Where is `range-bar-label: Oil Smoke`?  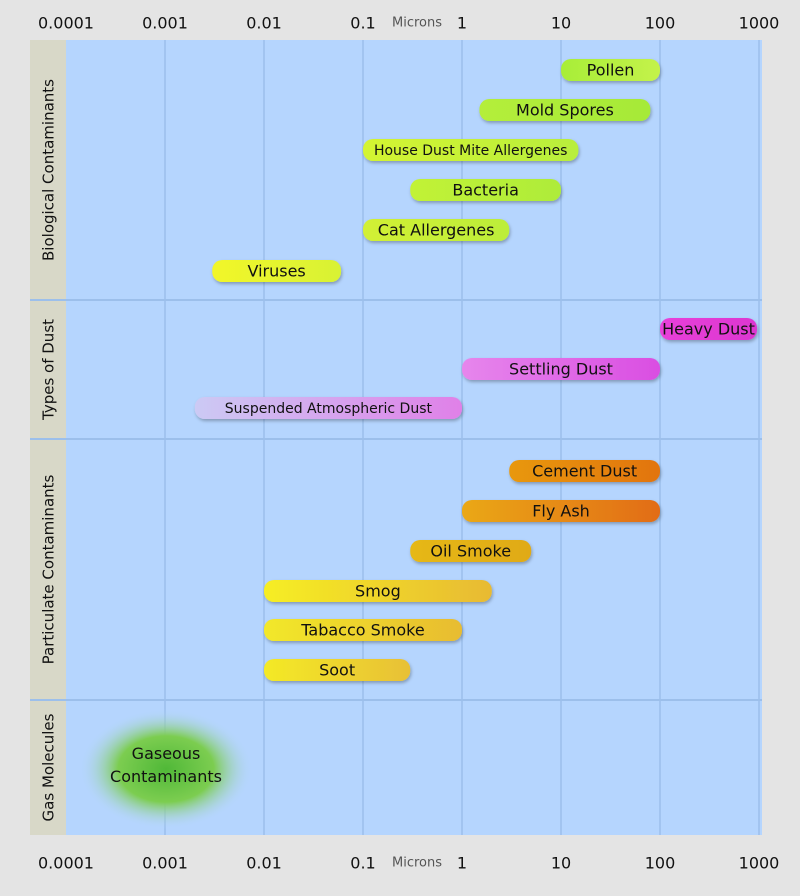 range-bar-label: Oil Smoke is located at coordinates (470, 551).